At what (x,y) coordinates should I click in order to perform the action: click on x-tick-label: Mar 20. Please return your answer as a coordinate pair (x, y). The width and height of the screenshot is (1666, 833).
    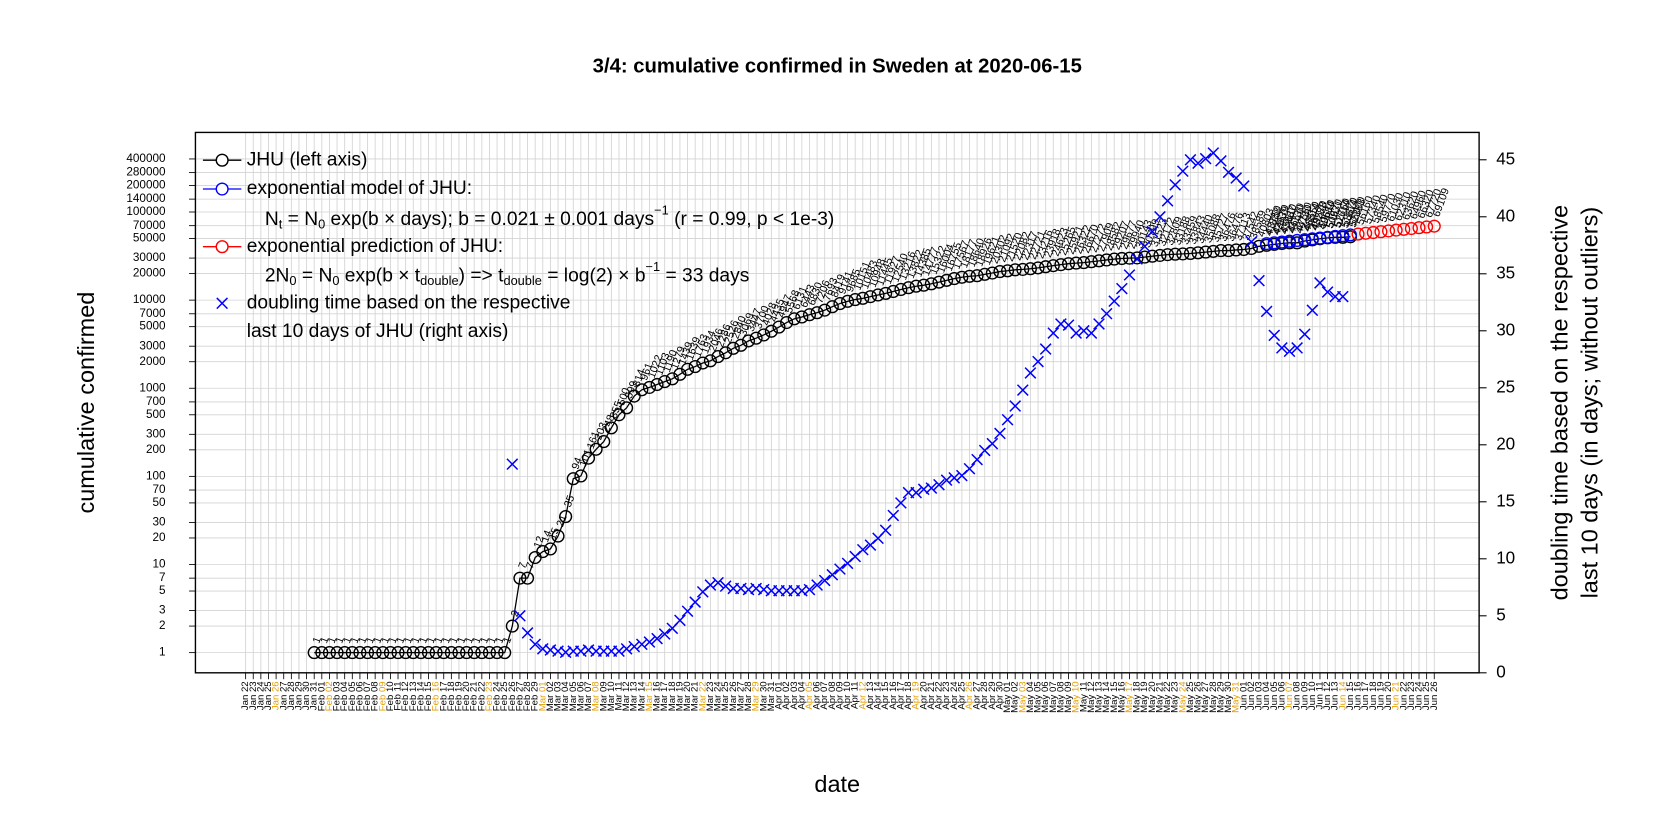
    Looking at the image, I should click on (687, 696).